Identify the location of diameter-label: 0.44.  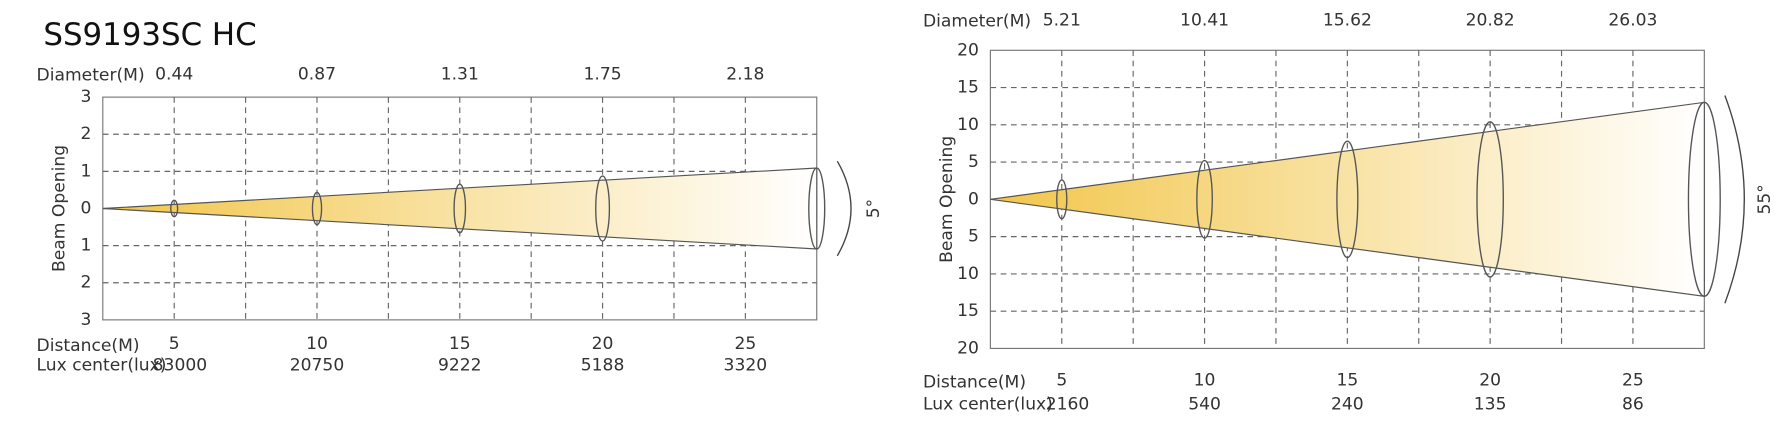
(174, 74).